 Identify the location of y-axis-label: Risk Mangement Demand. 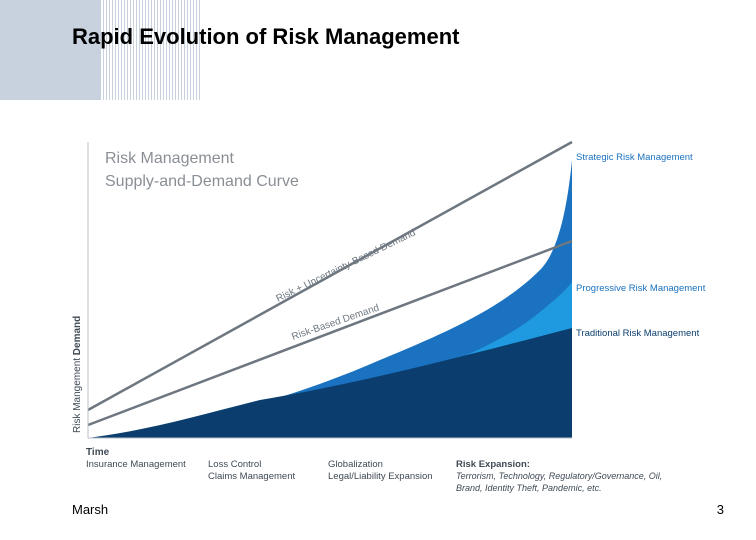
(77, 374).